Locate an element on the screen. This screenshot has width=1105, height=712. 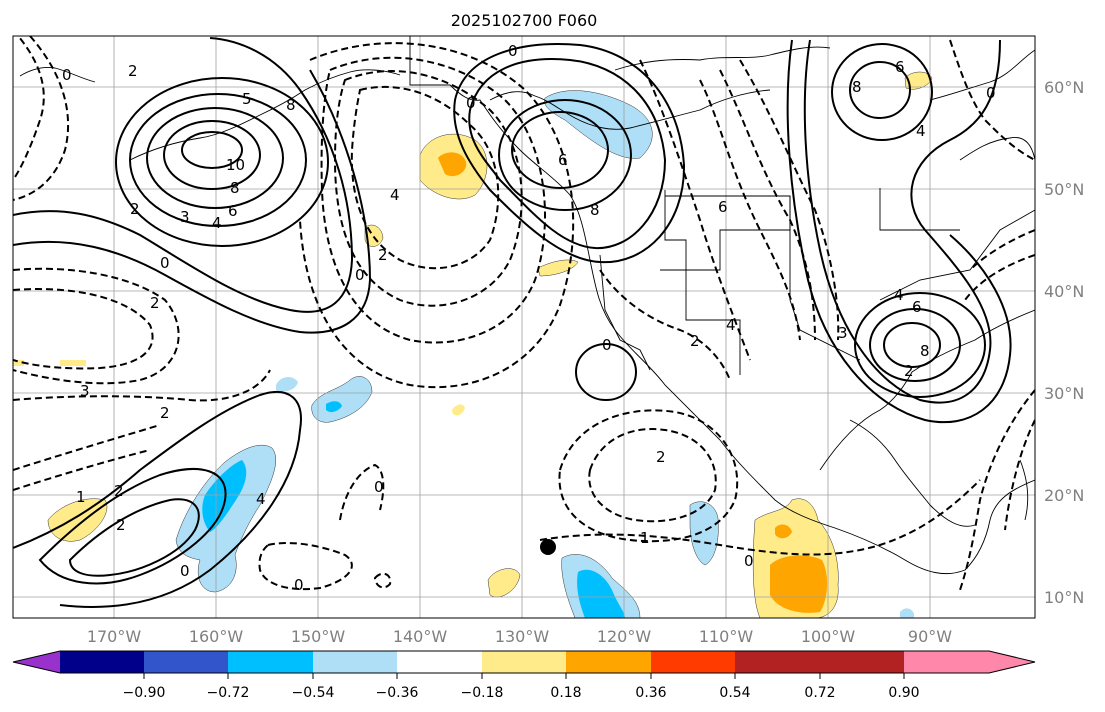
lon-label: 90°W is located at coordinates (930, 636).